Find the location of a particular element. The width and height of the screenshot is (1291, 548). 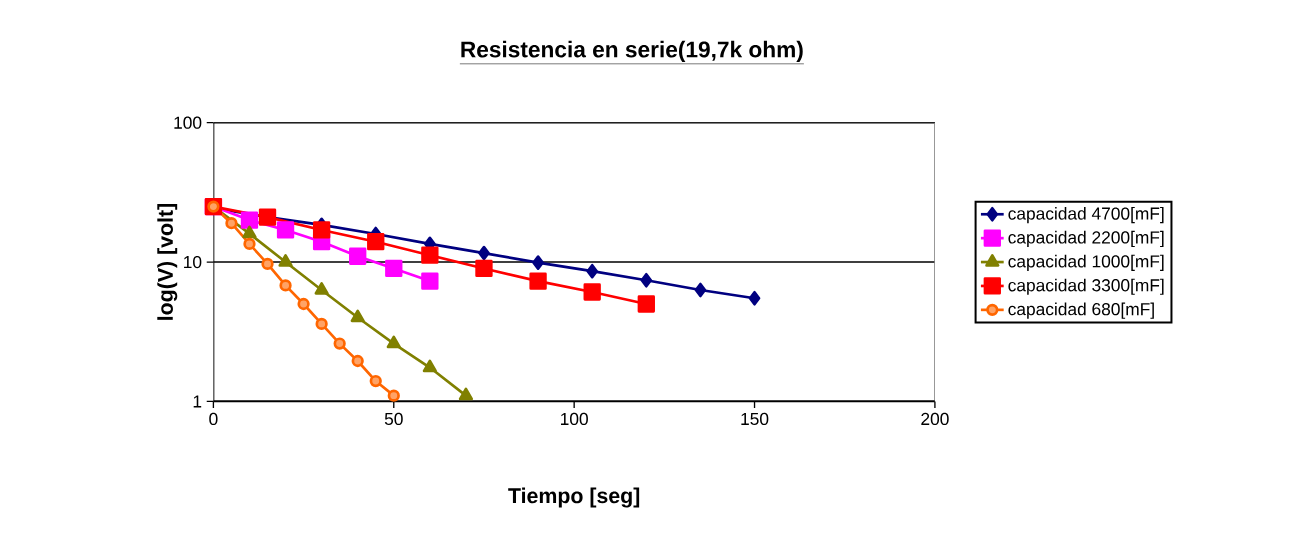

x-tick-label: 50 is located at coordinates (393, 418).